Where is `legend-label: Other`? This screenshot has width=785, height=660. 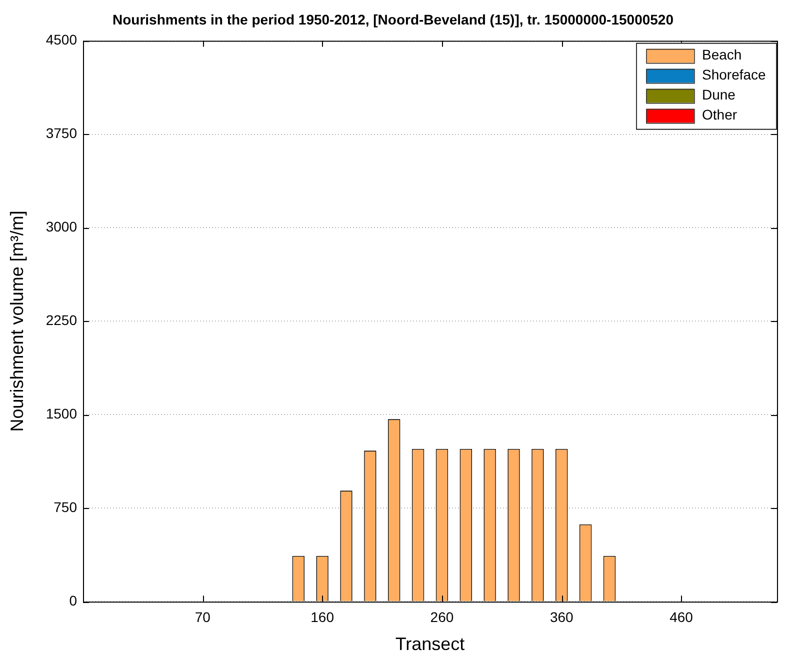
legend-label: Other is located at coordinates (720, 114).